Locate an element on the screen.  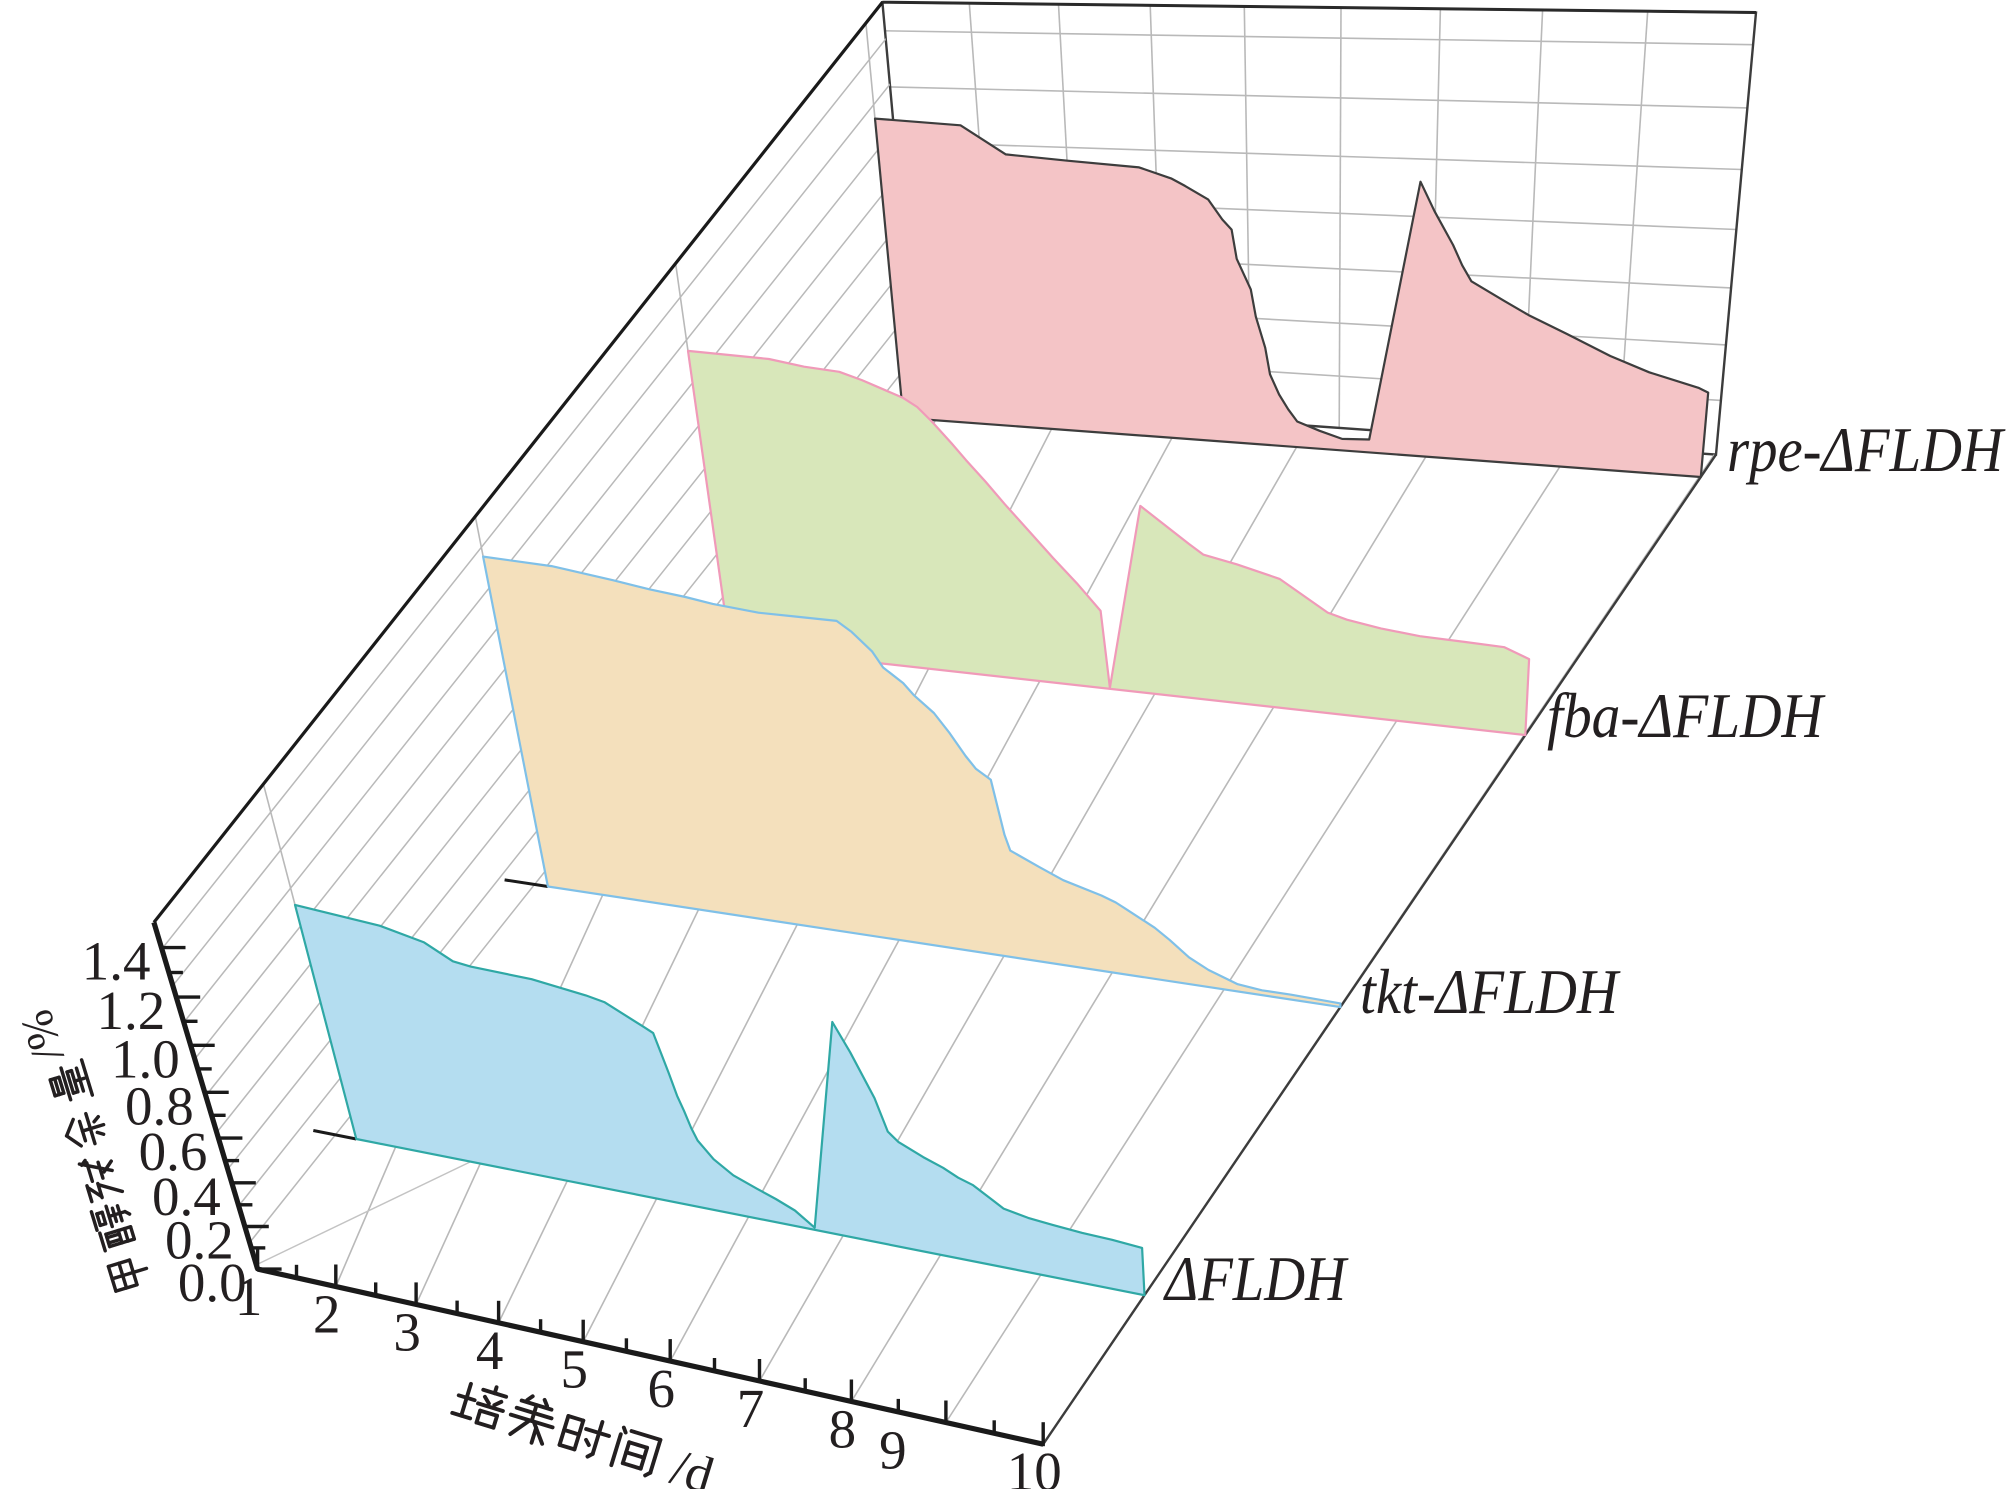
svg-text: 6 is located at coordinates (661, 1388).